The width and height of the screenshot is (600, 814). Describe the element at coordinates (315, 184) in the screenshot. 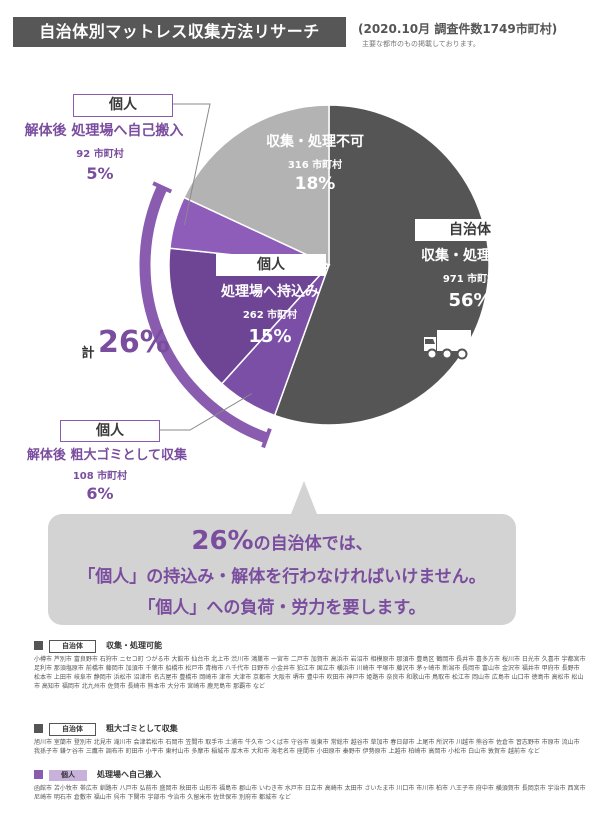

I see `label-not-possible-pct: 18%` at that location.